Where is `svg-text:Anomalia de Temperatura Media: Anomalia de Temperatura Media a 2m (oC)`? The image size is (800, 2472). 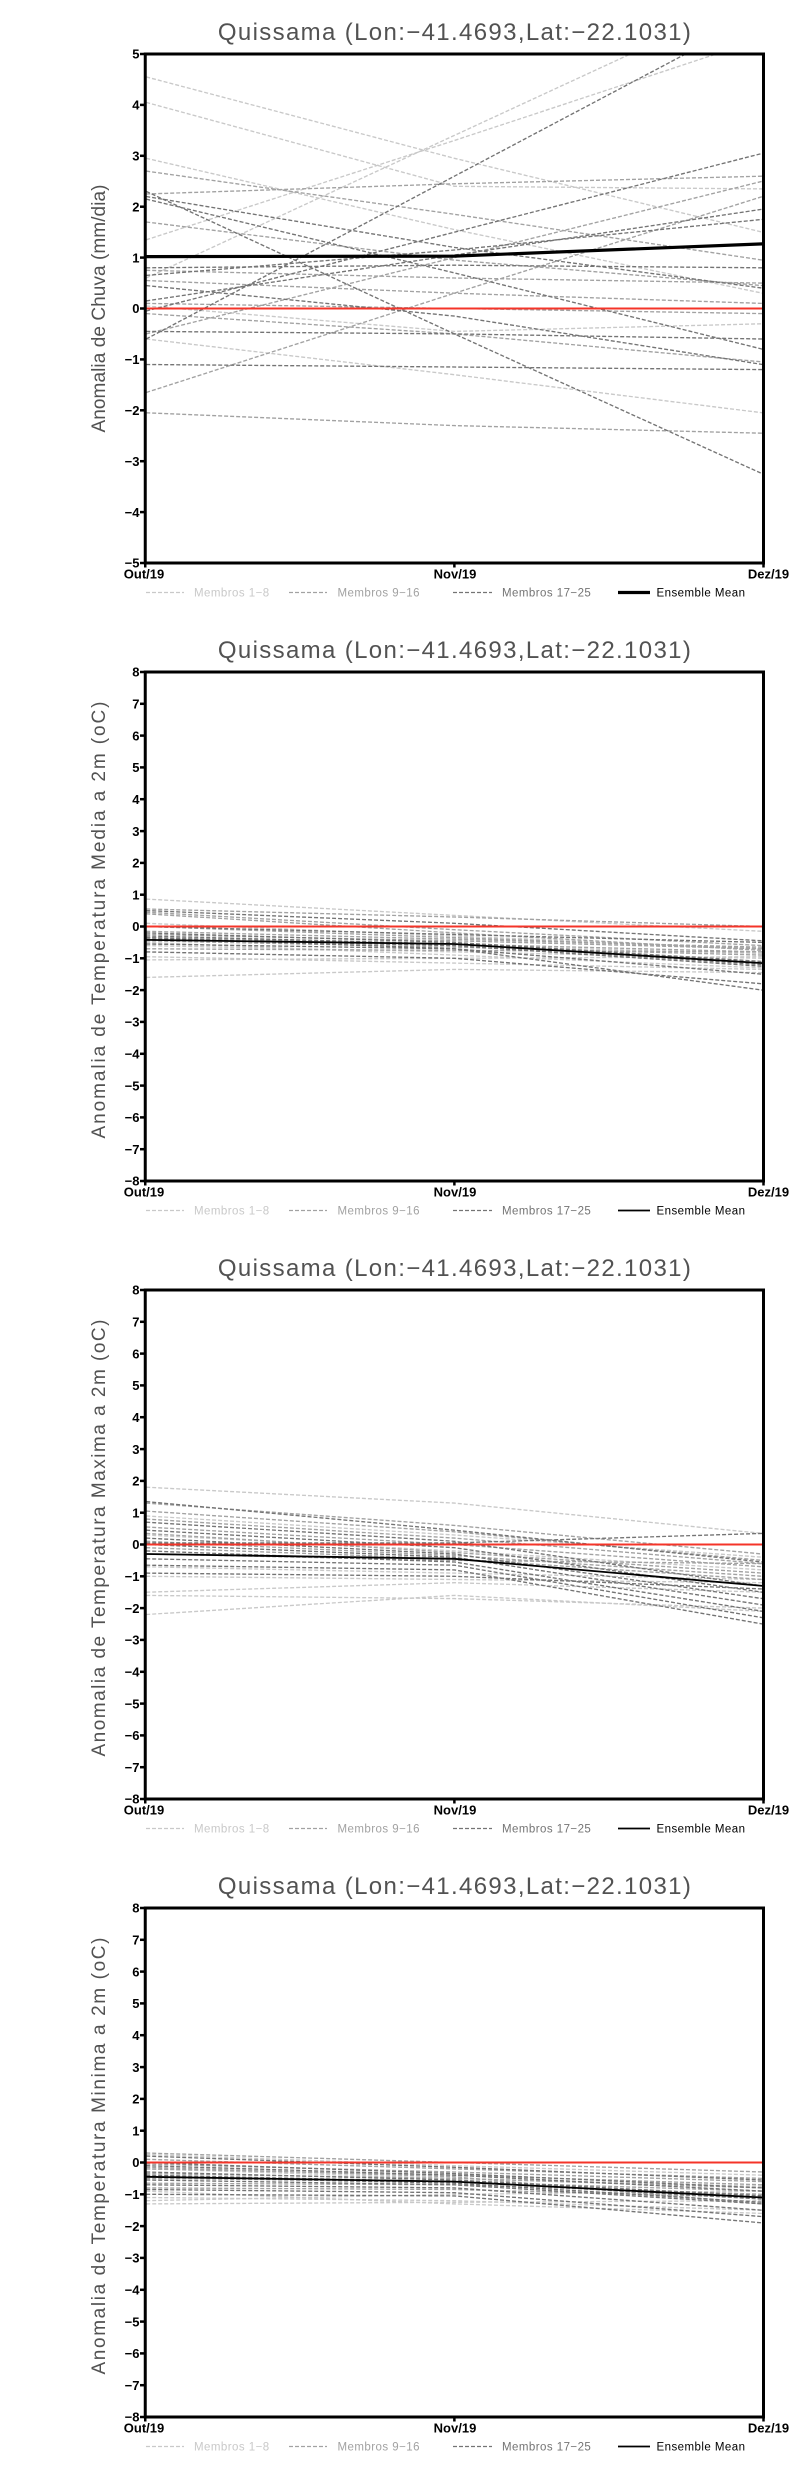 svg-text:Anomalia de Temperatura Media: Anomalia de Temperatura Media a 2m (oC) is located at coordinates (99, 920).